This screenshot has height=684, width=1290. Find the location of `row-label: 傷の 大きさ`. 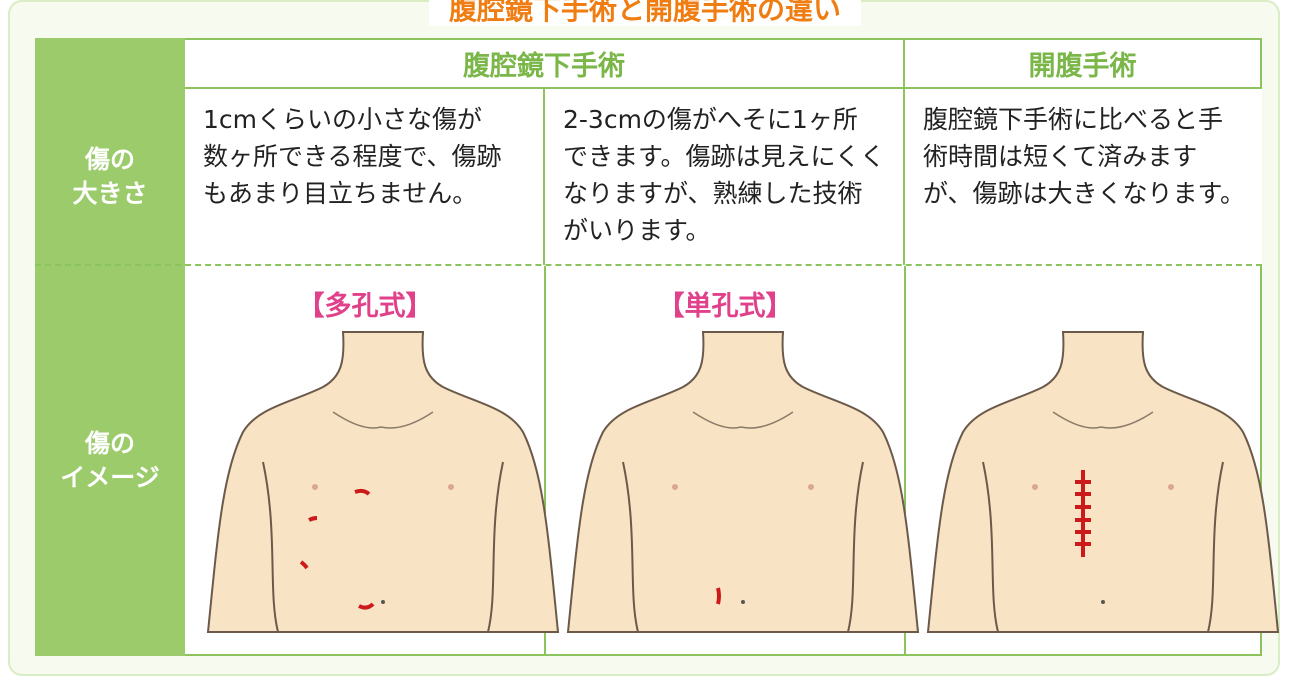

row-label: 傷の 大きさ is located at coordinates (110, 177).